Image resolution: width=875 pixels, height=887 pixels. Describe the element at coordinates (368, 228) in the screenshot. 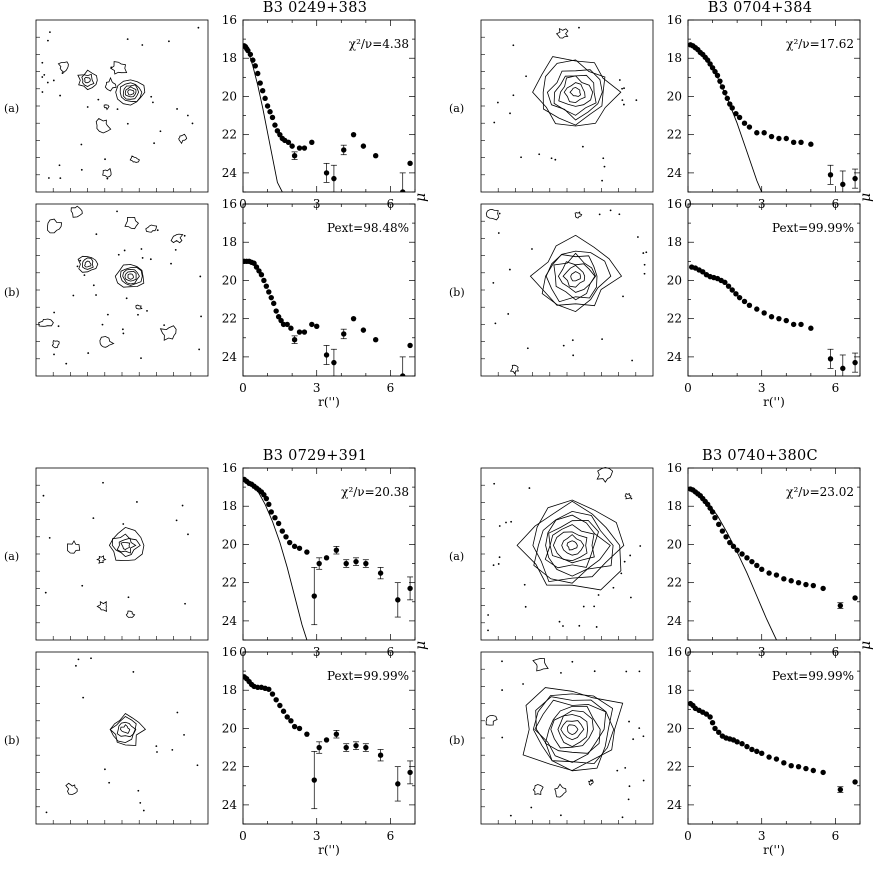

I see `fit-annotation: Pext=98.48%` at that location.